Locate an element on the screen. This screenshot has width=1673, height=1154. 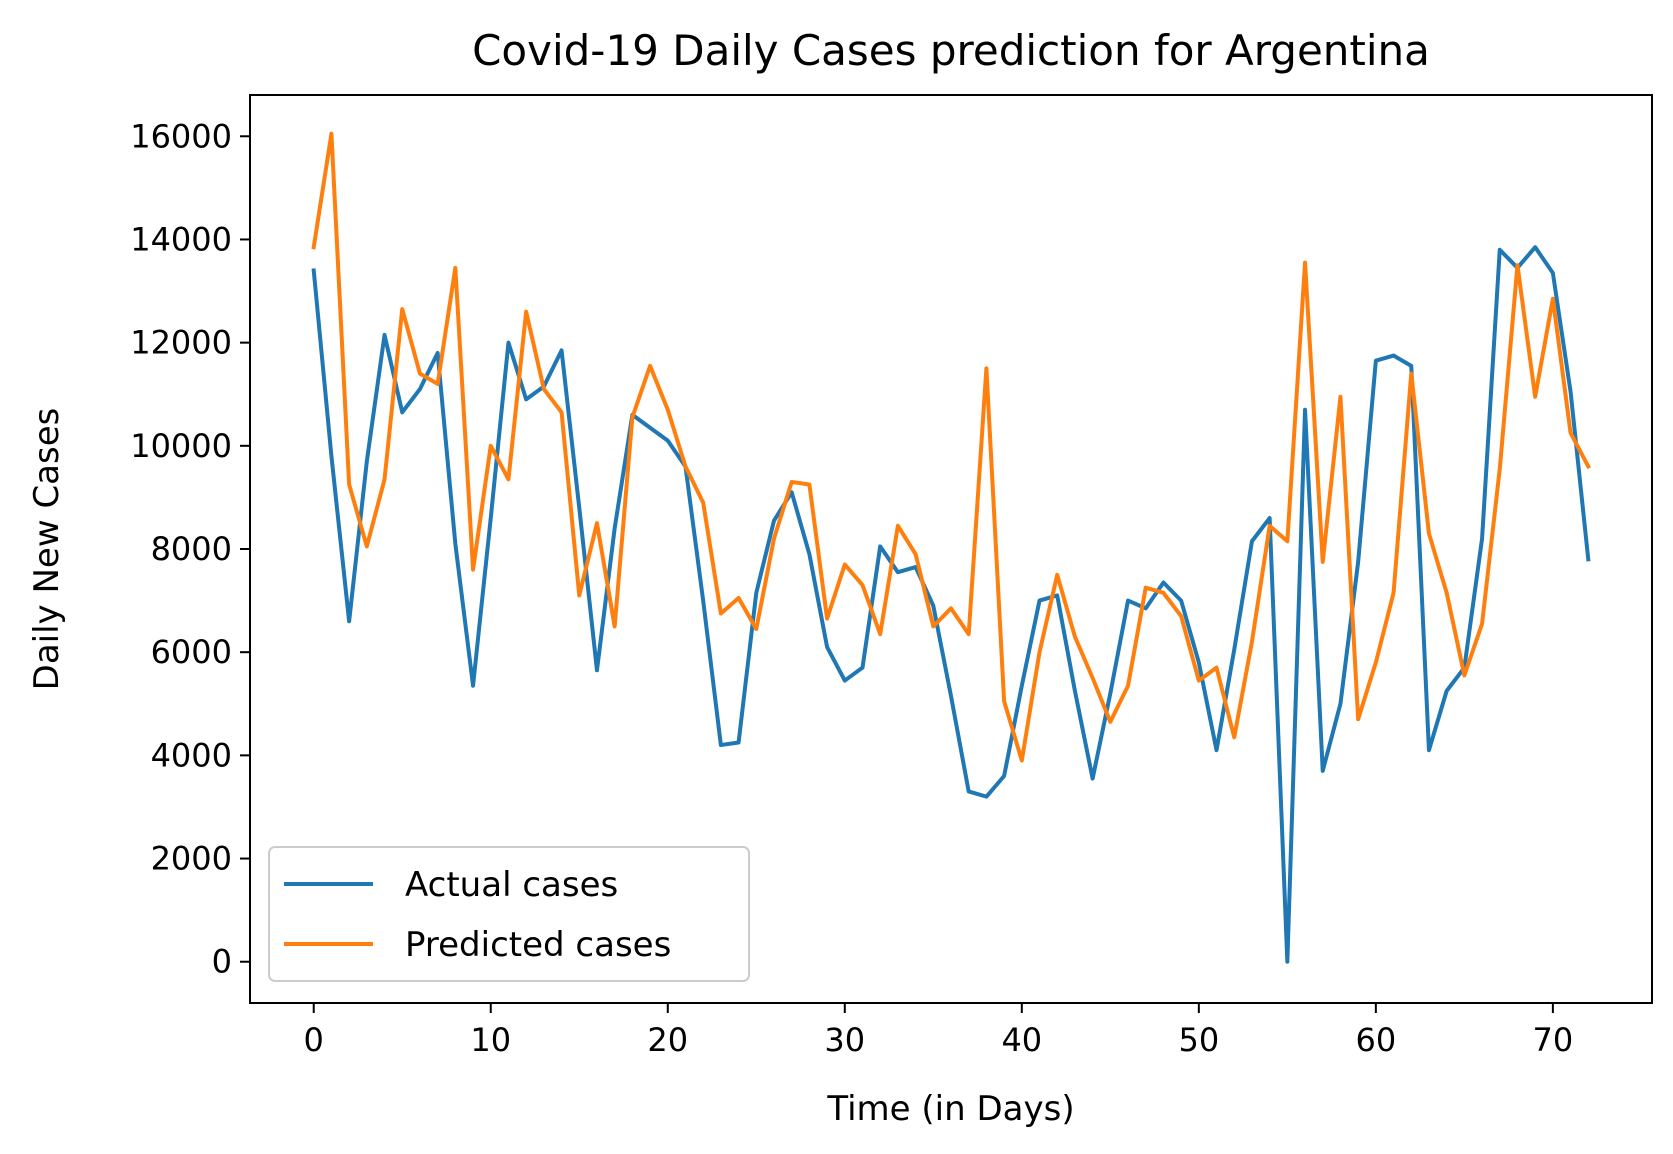
legend-box is located at coordinates (509, 914).